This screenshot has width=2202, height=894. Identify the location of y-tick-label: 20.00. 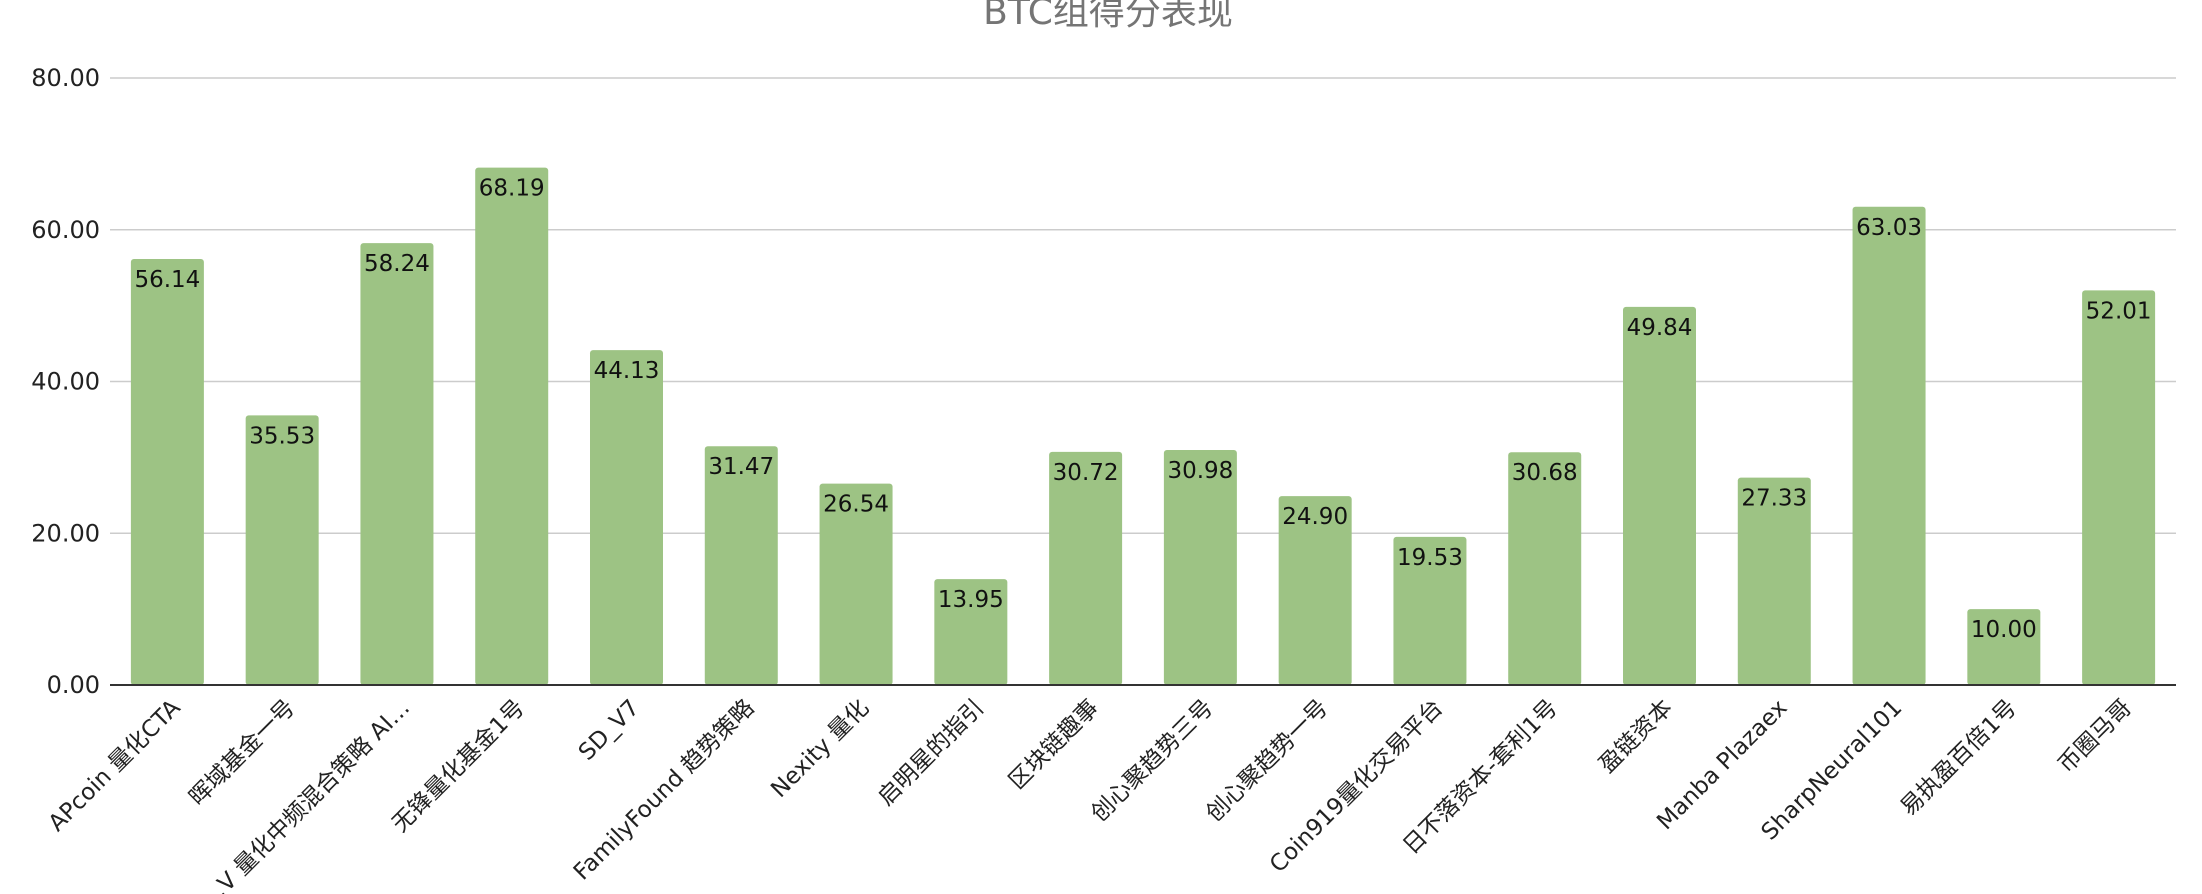
(65, 533).